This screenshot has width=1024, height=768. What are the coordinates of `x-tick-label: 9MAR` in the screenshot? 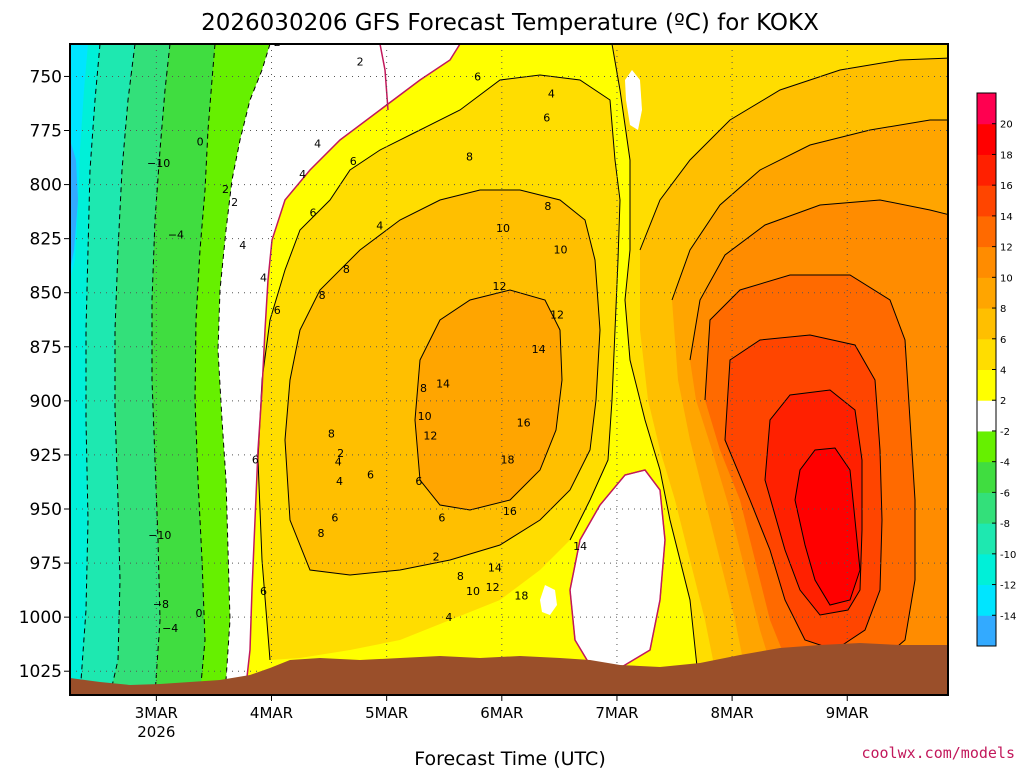 It's located at (847, 713).